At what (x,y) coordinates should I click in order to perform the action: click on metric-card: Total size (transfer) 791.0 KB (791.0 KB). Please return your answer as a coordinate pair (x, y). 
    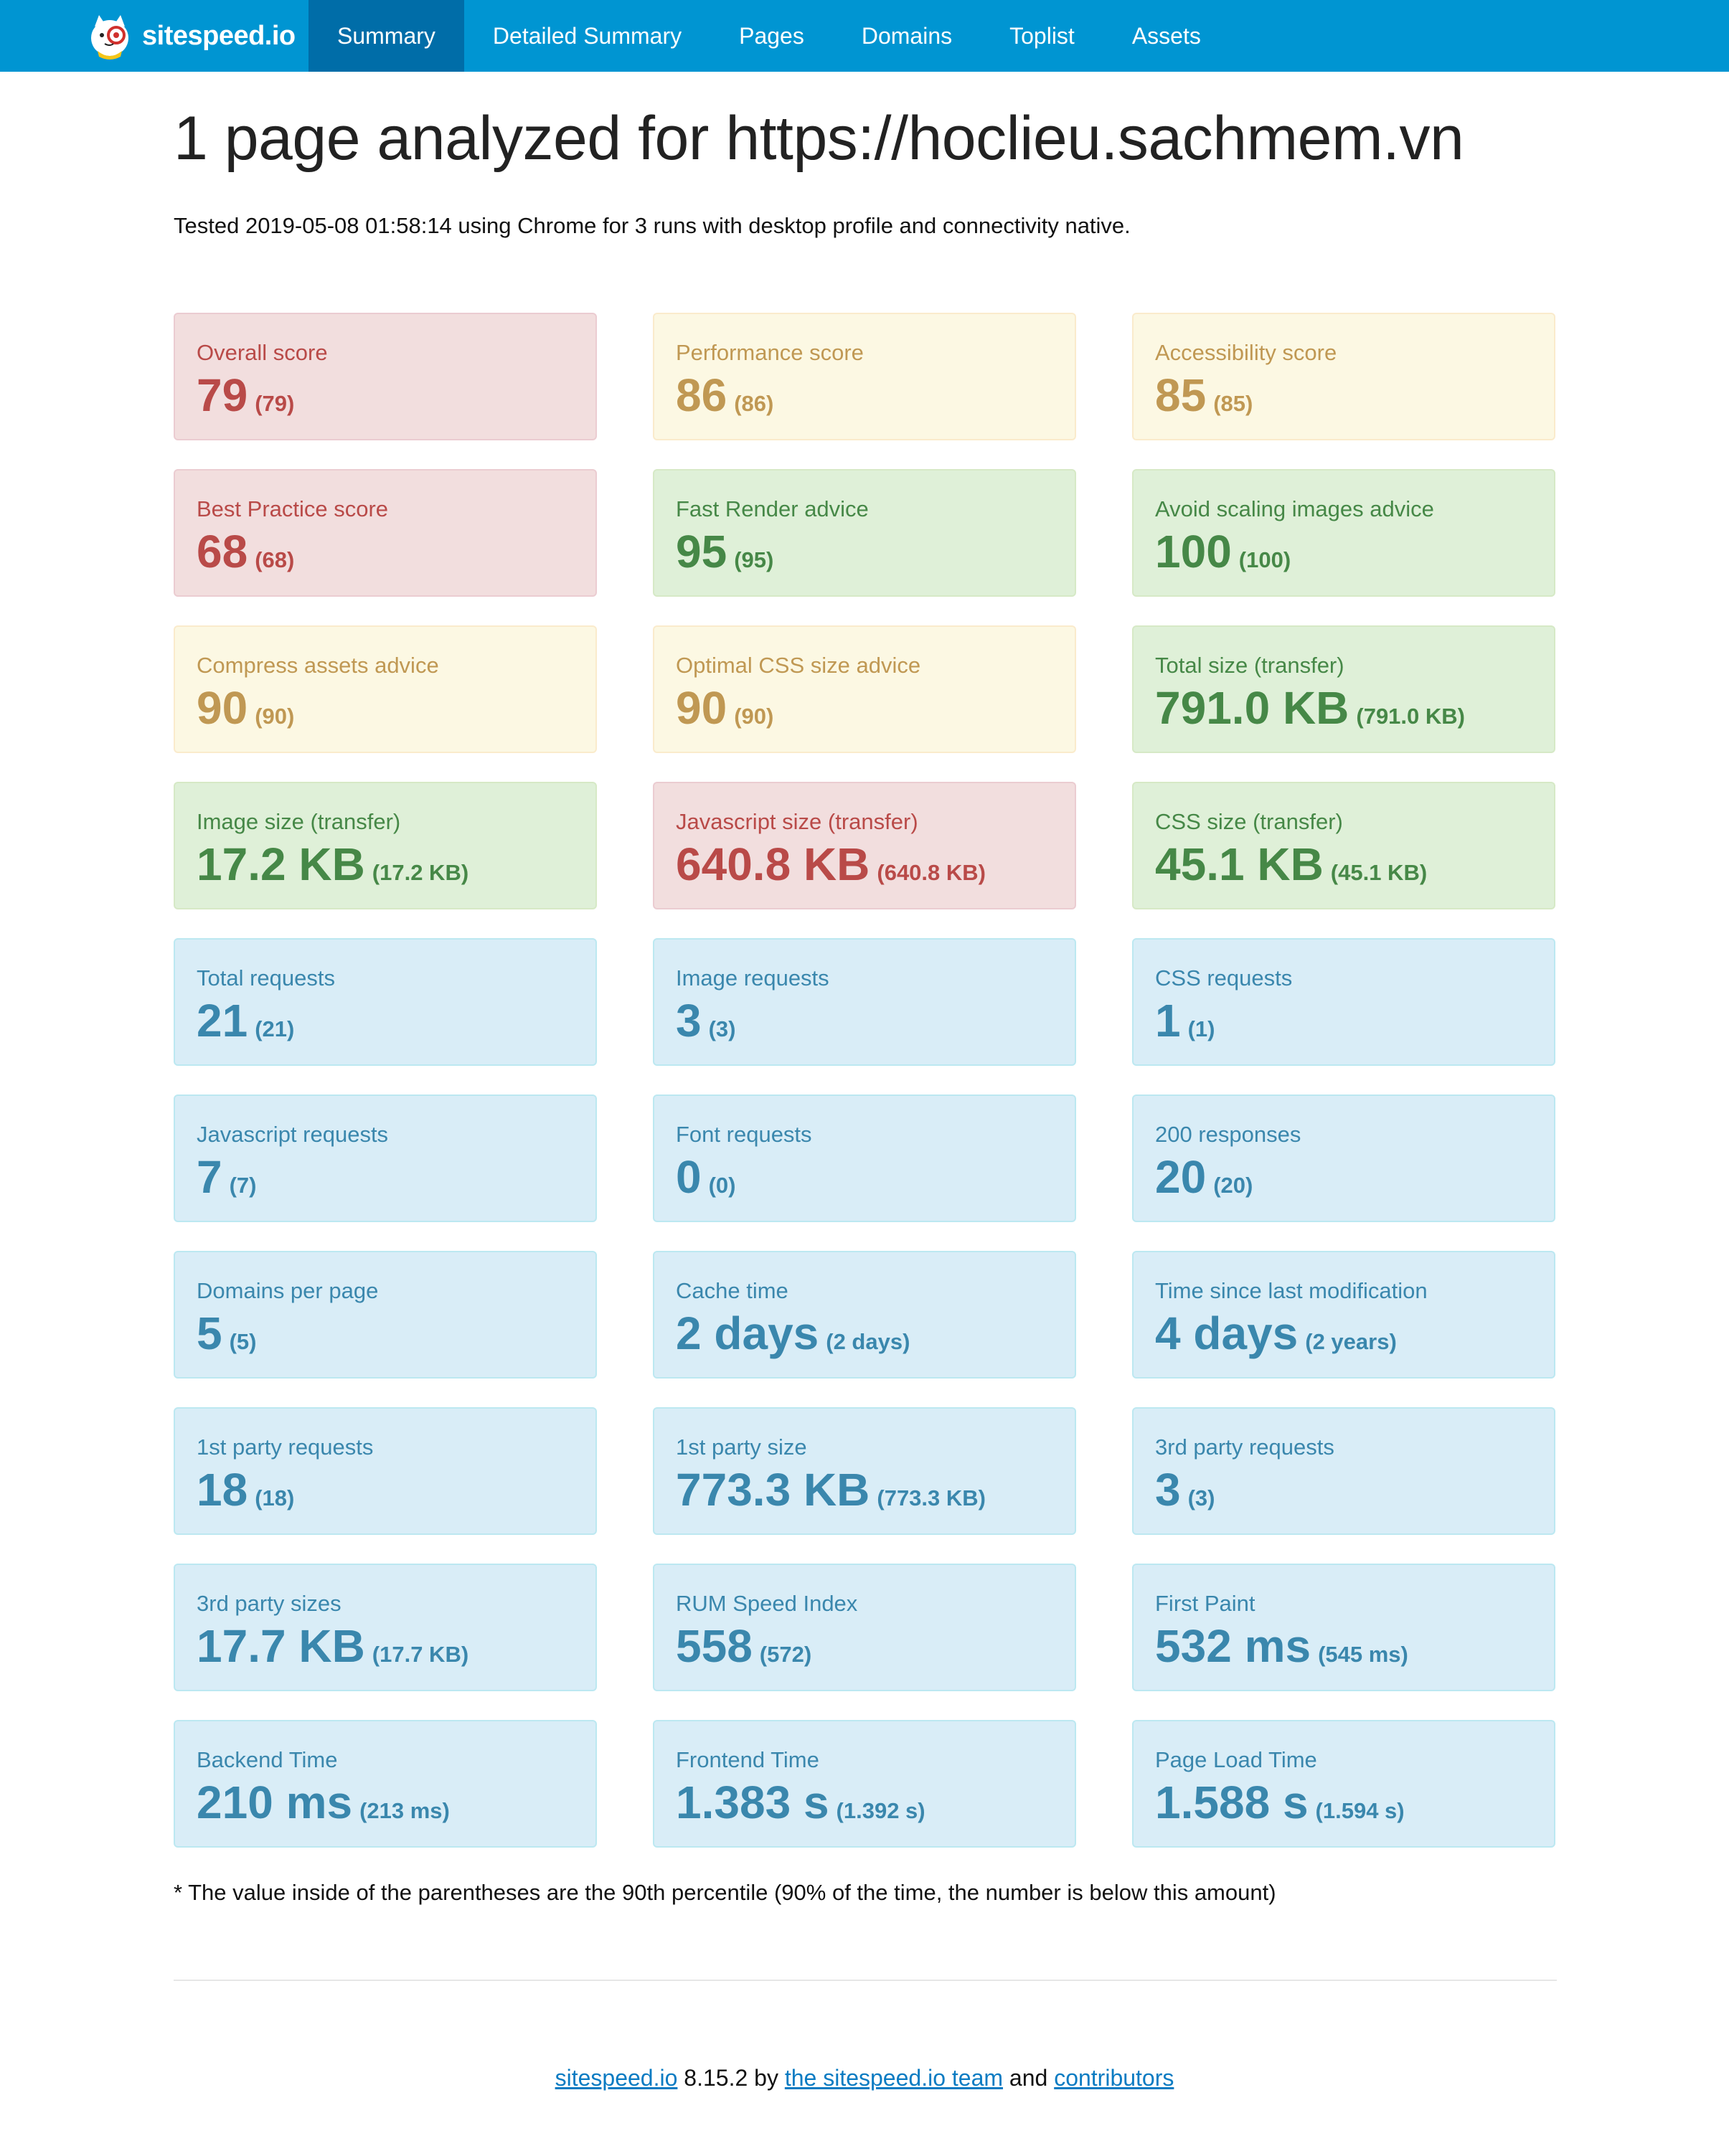
    Looking at the image, I should click on (1343, 689).